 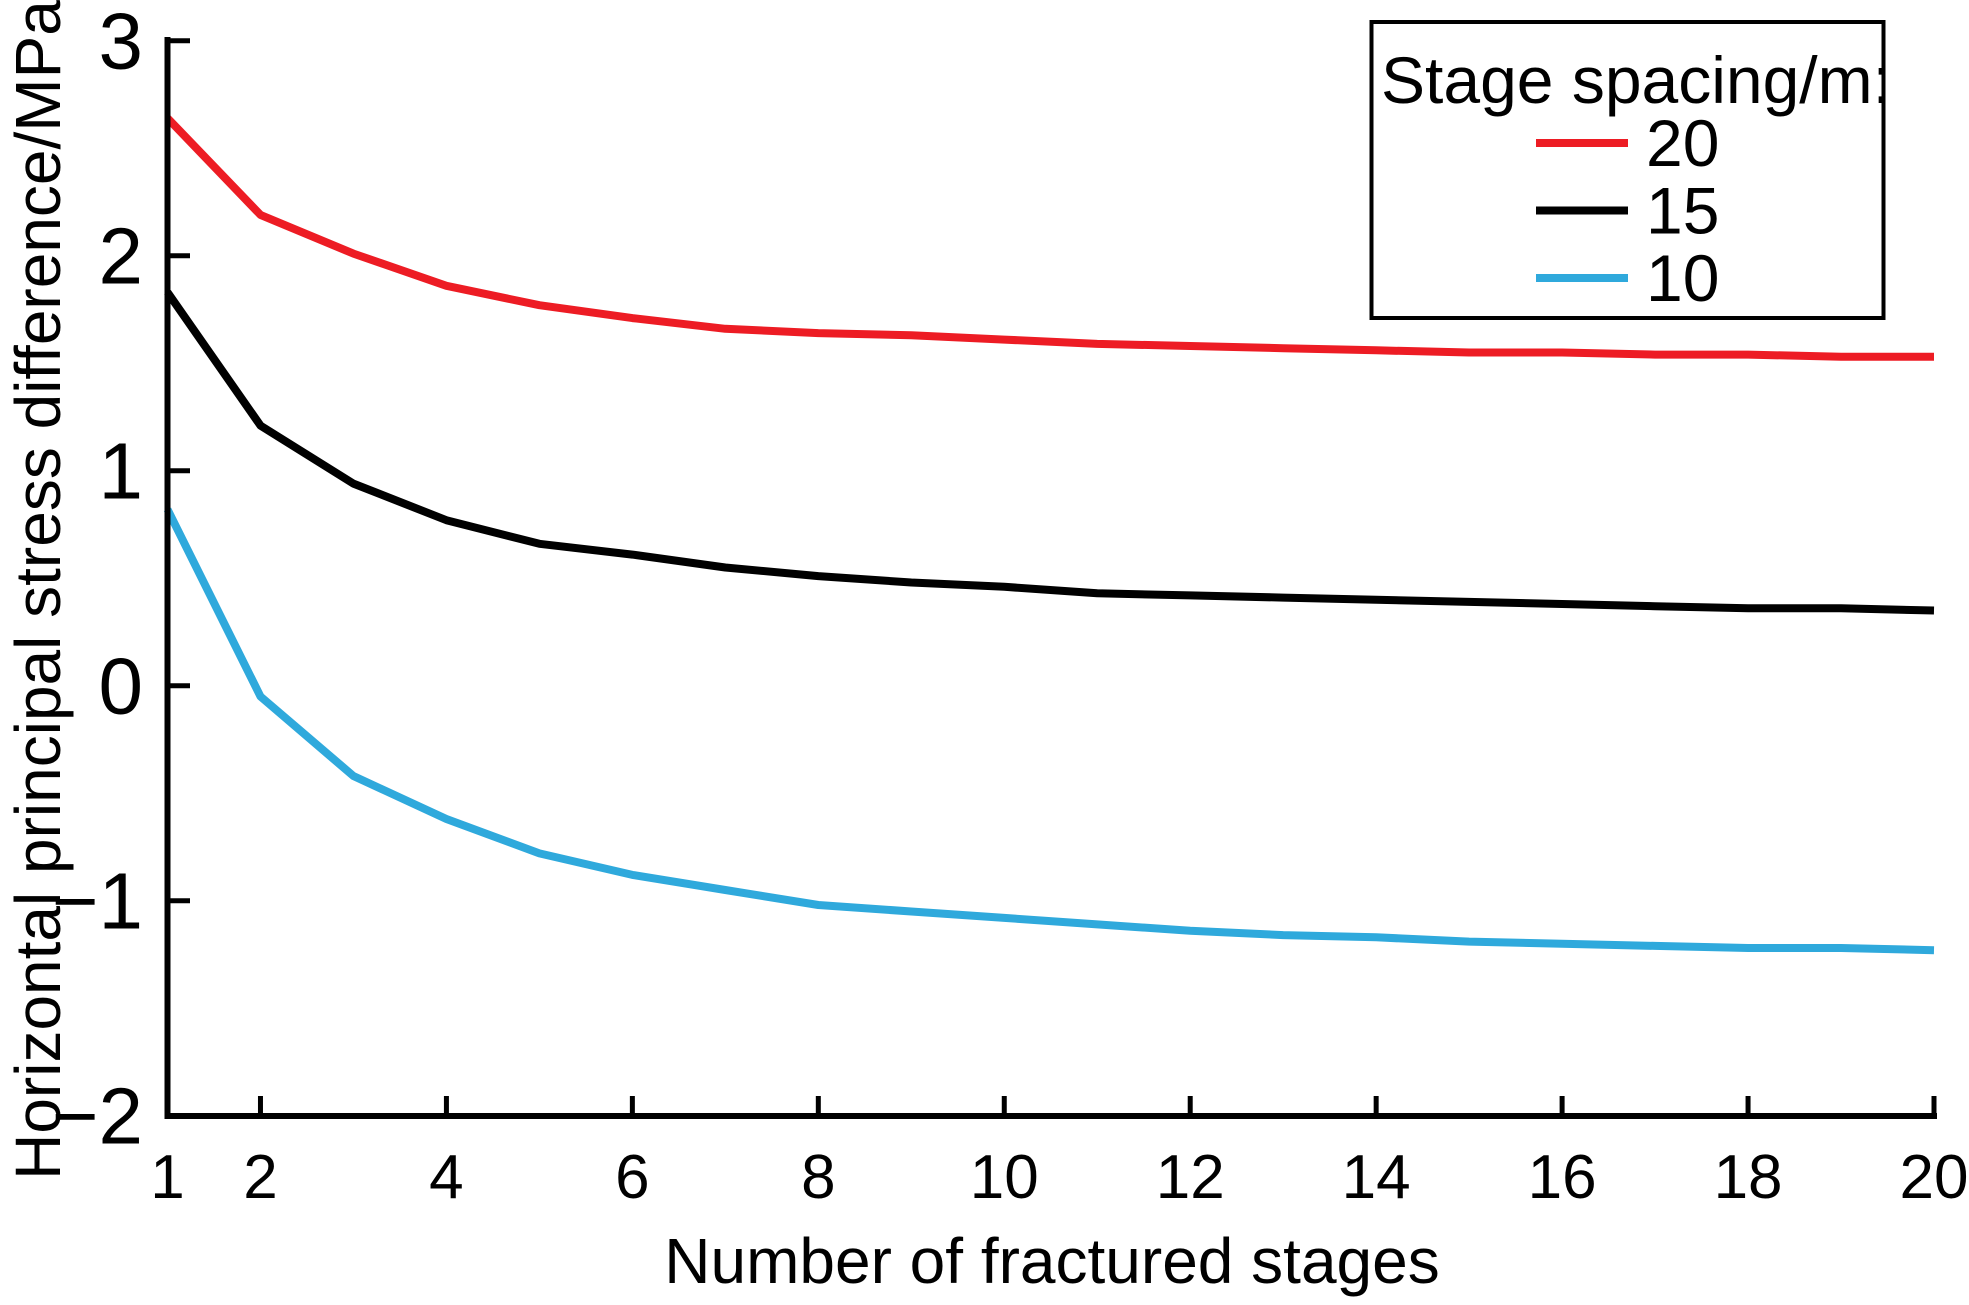 I want to click on x-axis-title: Number of fractured stages, so click(x=1051, y=1261).